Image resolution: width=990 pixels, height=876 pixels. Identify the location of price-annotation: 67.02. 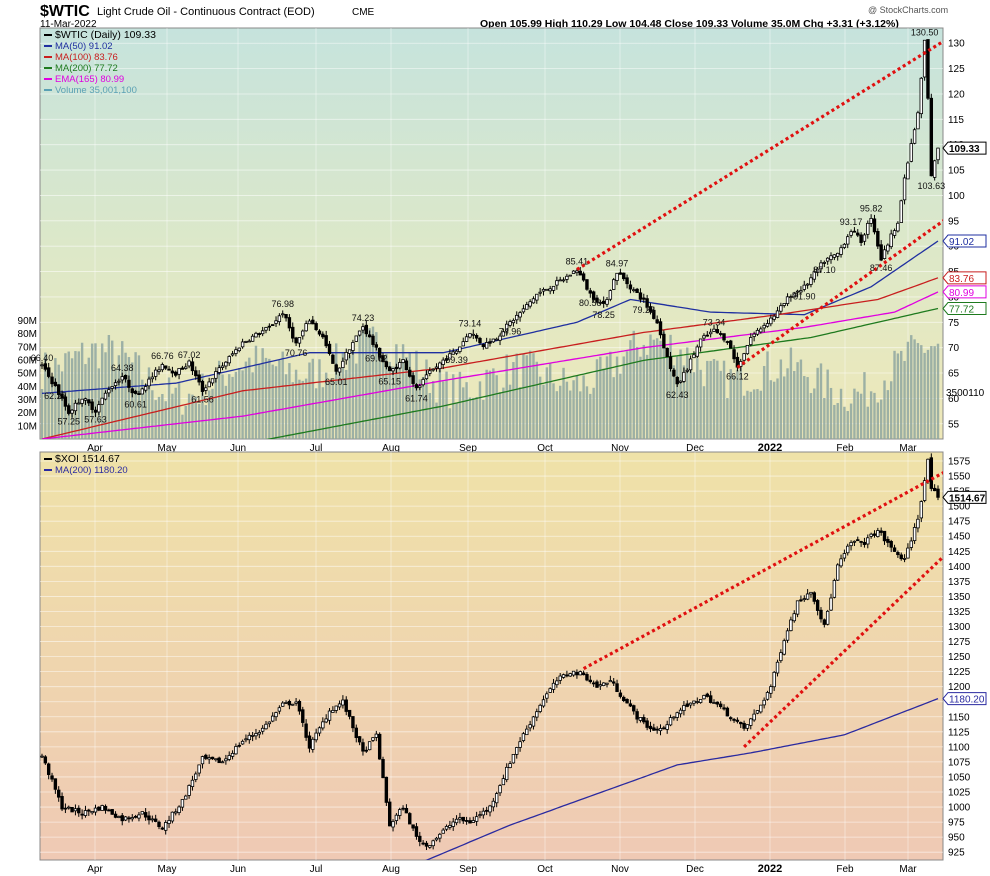
(189, 355).